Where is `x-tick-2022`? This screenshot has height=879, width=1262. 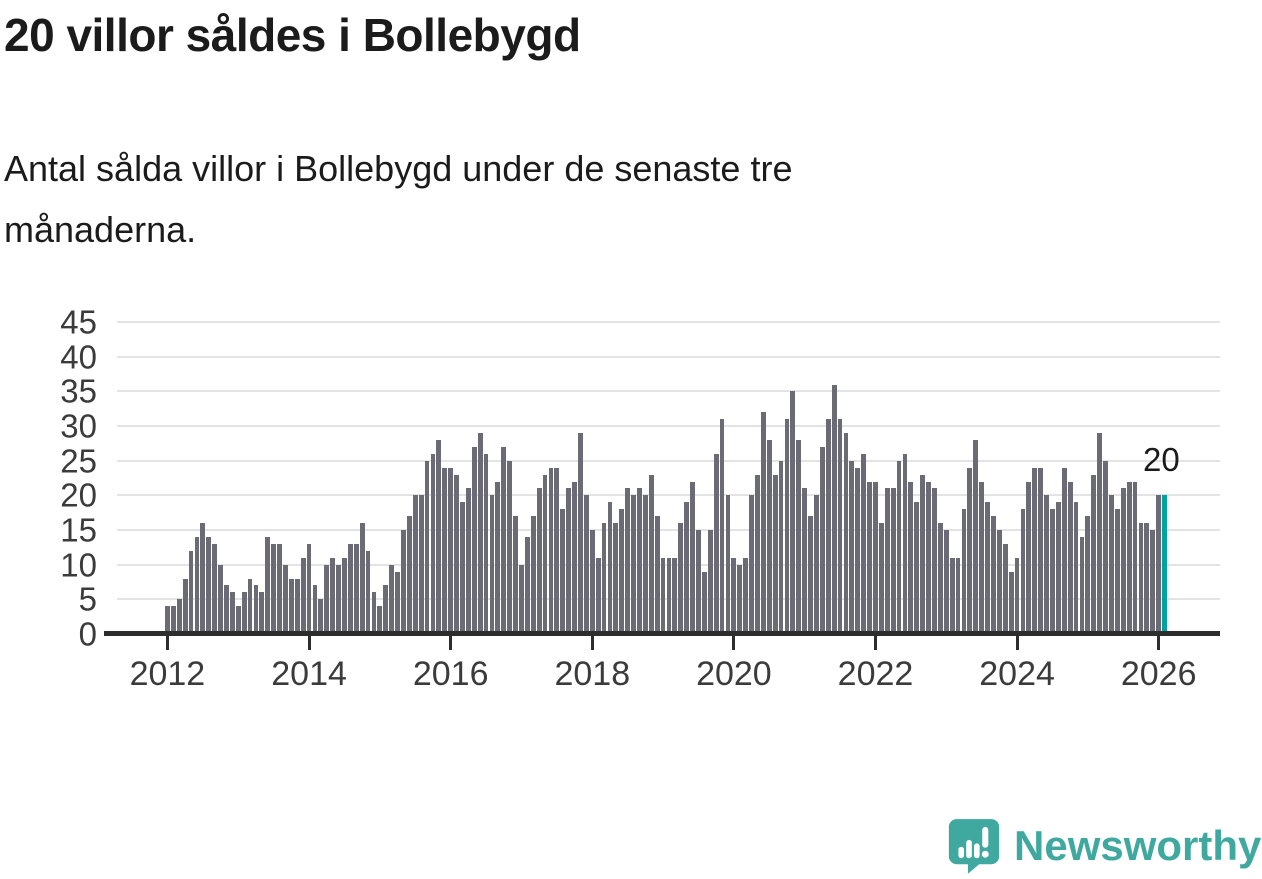
x-tick-2022 is located at coordinates (875, 643).